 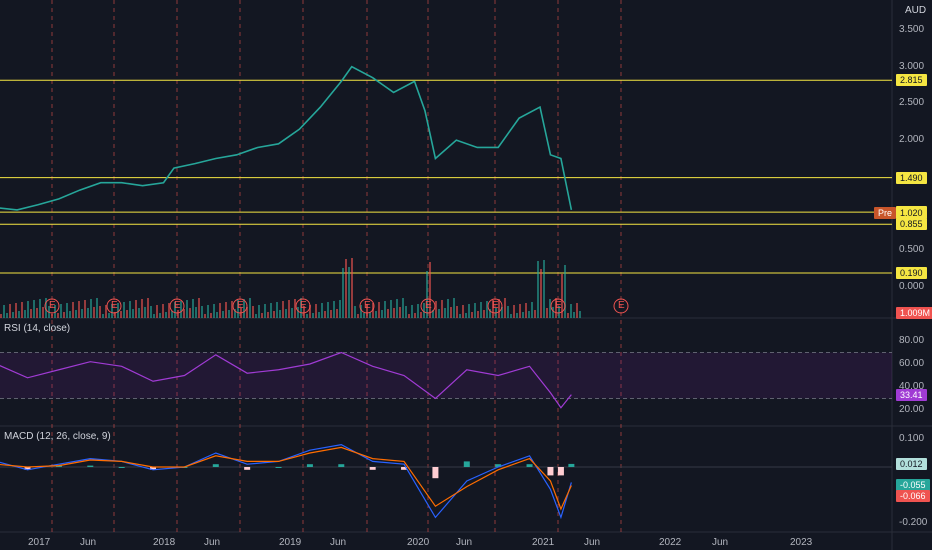 I want to click on rsi-tick: 40.00, so click(x=912, y=386).